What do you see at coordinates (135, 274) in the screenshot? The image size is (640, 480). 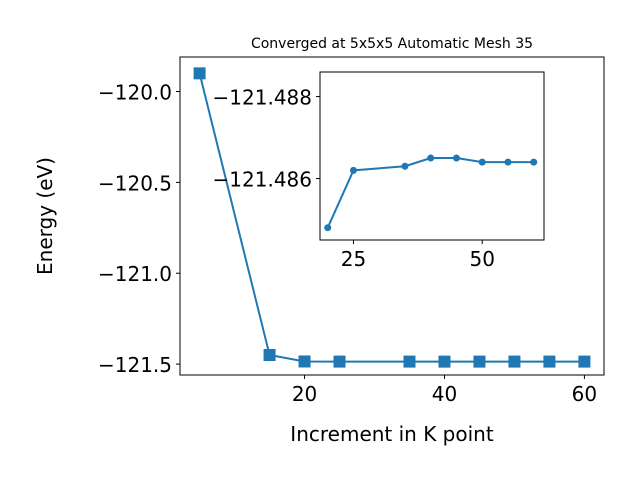 I see `main-y-tick-label: −121.0` at bounding box center [135, 274].